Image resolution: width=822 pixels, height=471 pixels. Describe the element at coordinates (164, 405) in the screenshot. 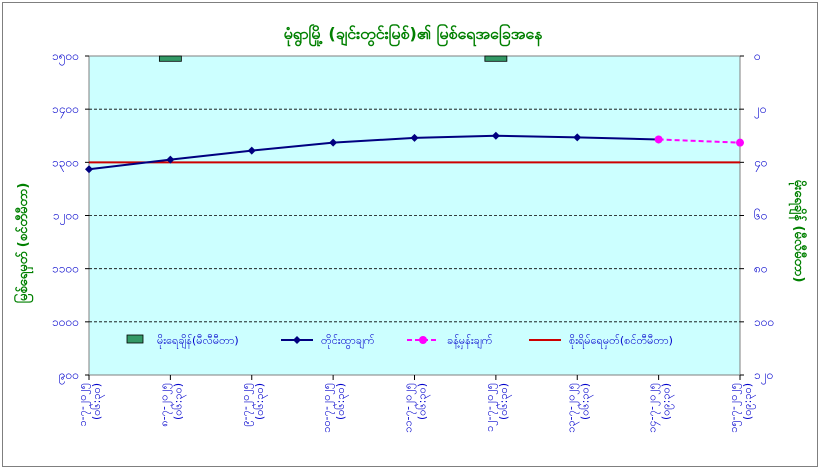

I see `x-tick-date: ၈-၇-၂၀၂၅` at that location.